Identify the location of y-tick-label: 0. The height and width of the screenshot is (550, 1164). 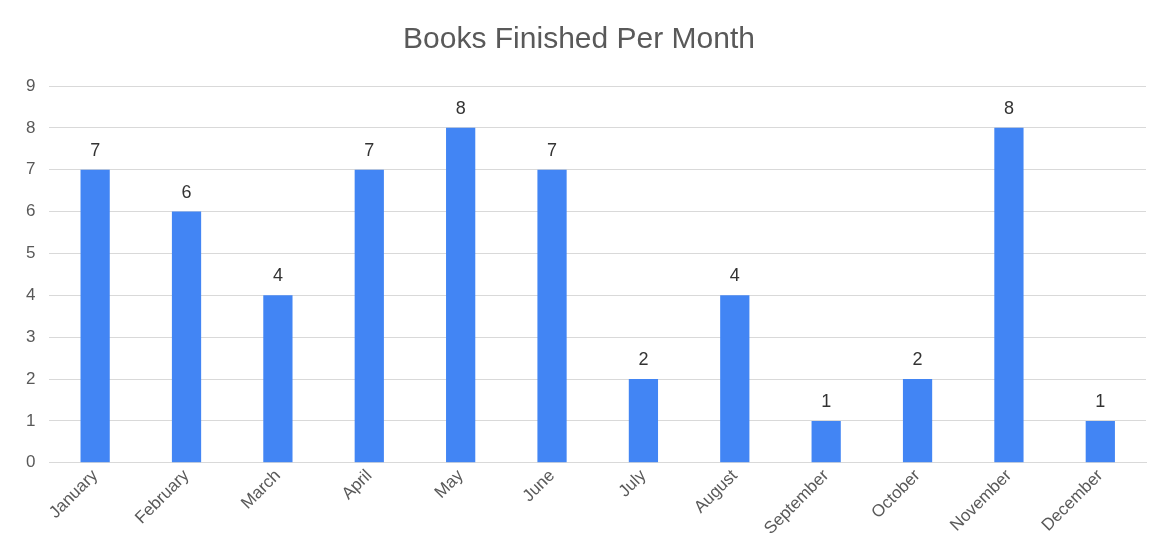
(30, 462).